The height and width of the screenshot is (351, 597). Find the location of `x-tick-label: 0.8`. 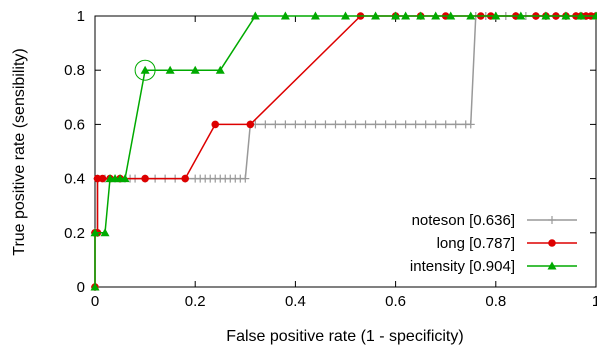

x-tick-label: 0.8 is located at coordinates (495, 301).